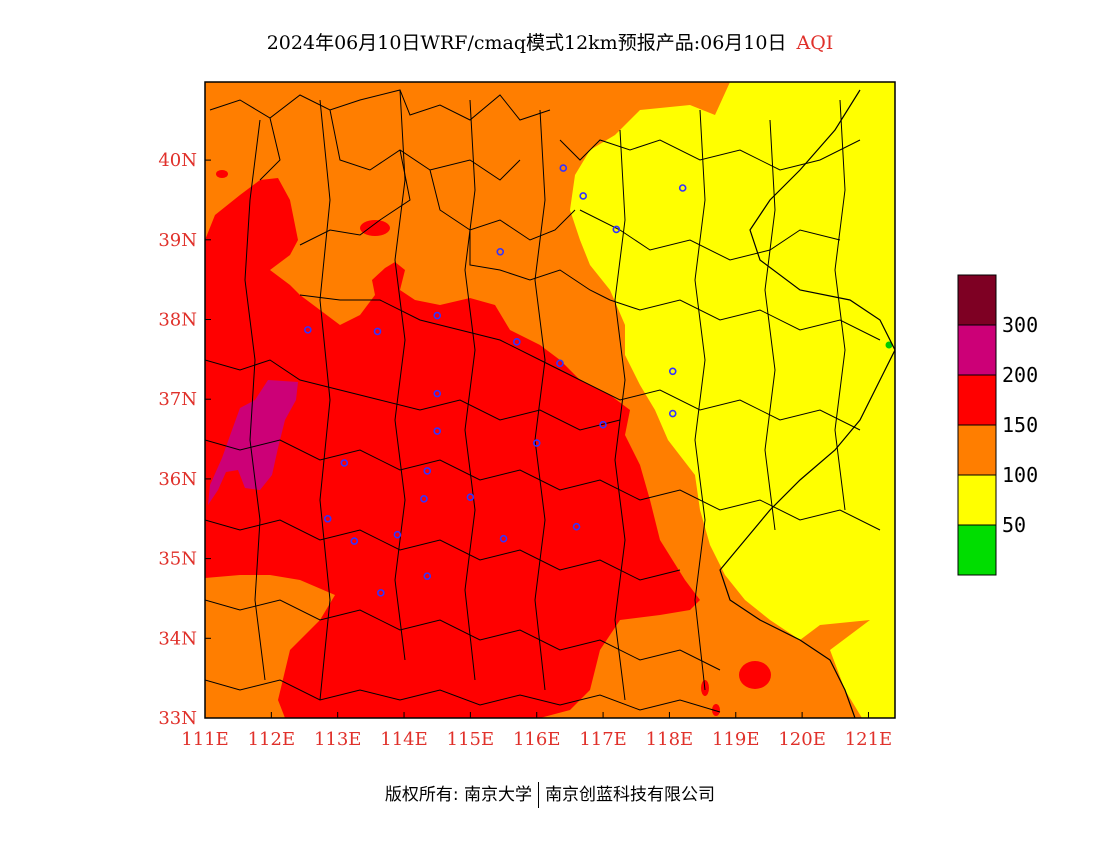  What do you see at coordinates (1014, 525) in the screenshot?
I see `legend-label: 50` at bounding box center [1014, 525].